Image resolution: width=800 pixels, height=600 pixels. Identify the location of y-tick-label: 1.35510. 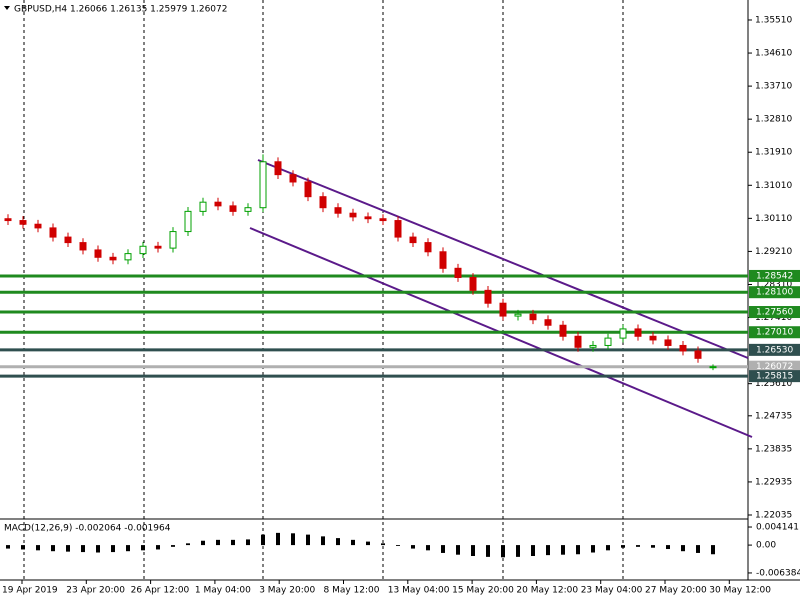
(773, 20).